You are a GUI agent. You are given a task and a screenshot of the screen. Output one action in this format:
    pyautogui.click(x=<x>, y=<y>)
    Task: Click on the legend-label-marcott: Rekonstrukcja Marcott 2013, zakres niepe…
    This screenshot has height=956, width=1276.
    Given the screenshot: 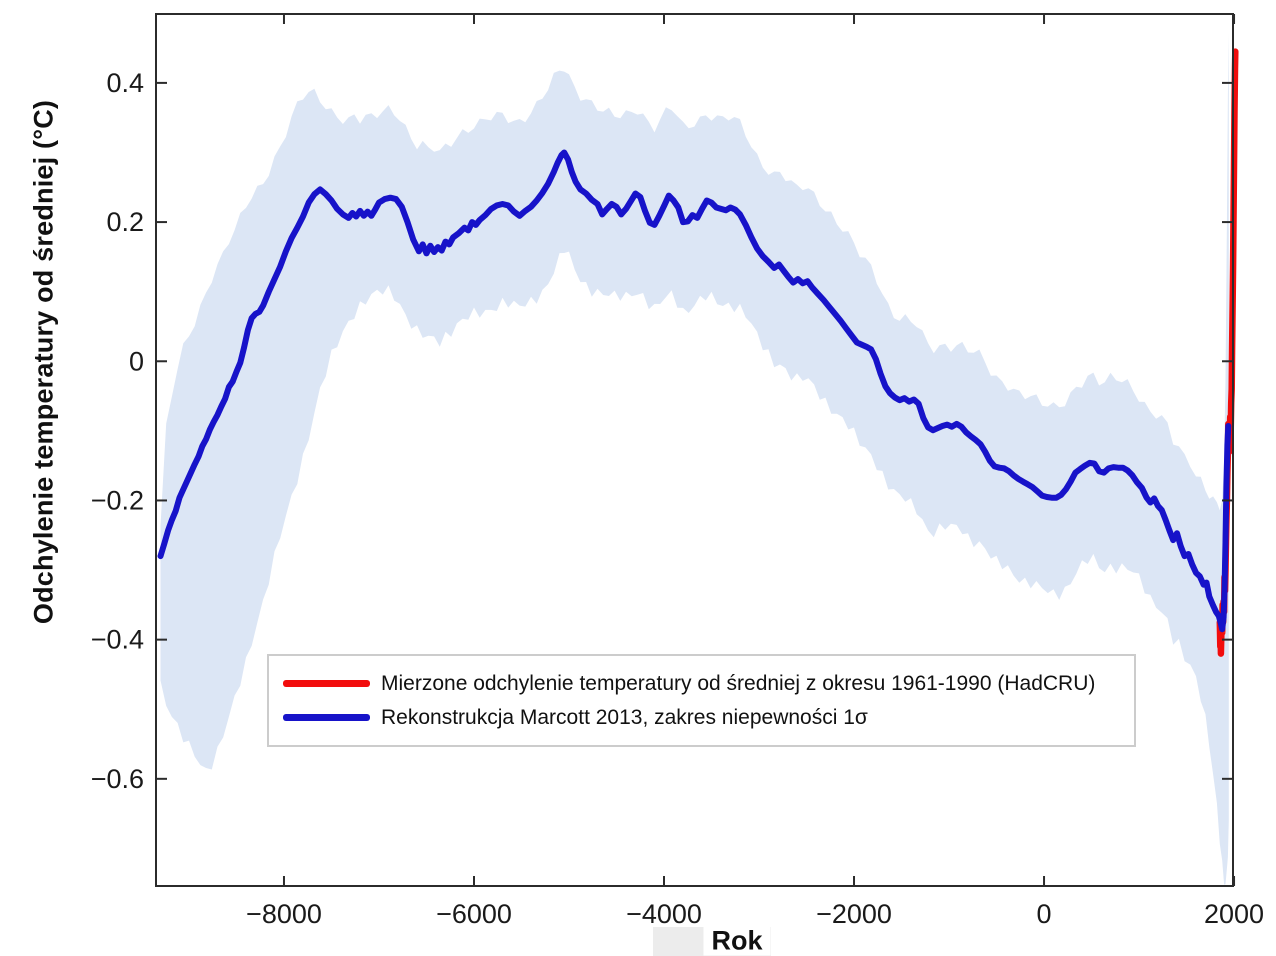 What is the action you would take?
    pyautogui.click(x=624, y=717)
    